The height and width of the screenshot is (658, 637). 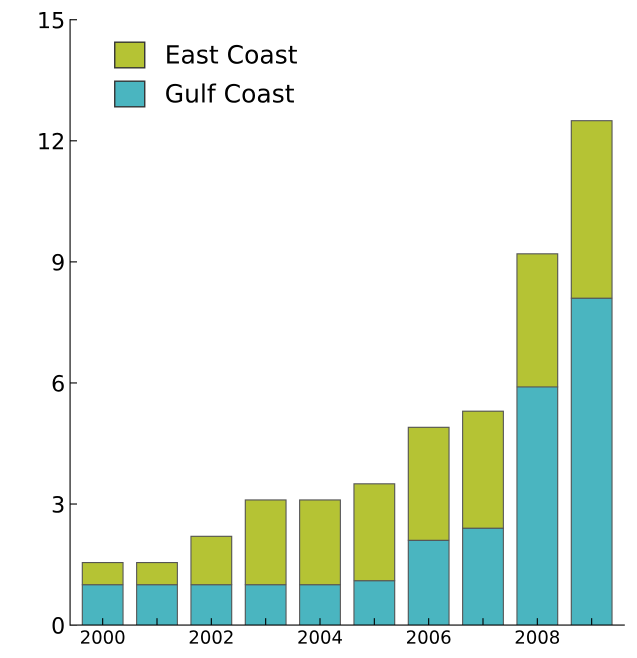 I want to click on y-tick-label: 6, so click(x=58, y=383).